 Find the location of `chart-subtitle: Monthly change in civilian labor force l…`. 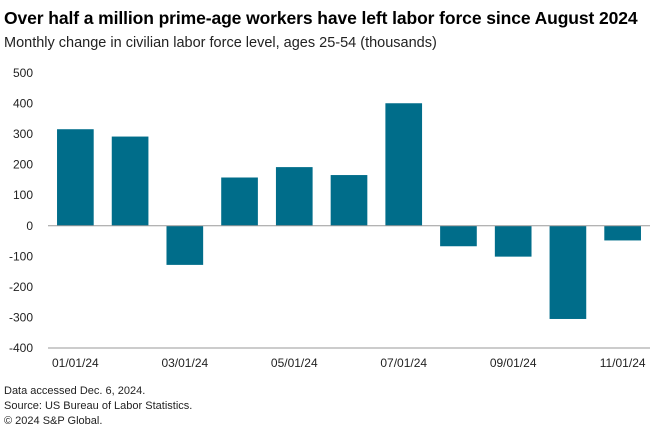

chart-subtitle: Monthly change in civilian labor force l… is located at coordinates (220, 43).